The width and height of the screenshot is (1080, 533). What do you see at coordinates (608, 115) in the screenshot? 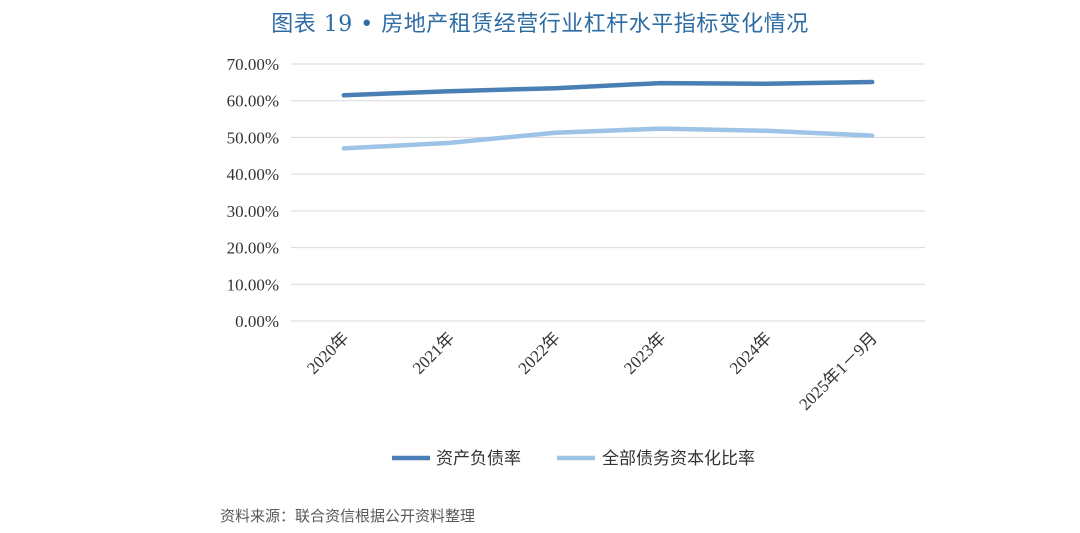
I see `series-layer` at bounding box center [608, 115].